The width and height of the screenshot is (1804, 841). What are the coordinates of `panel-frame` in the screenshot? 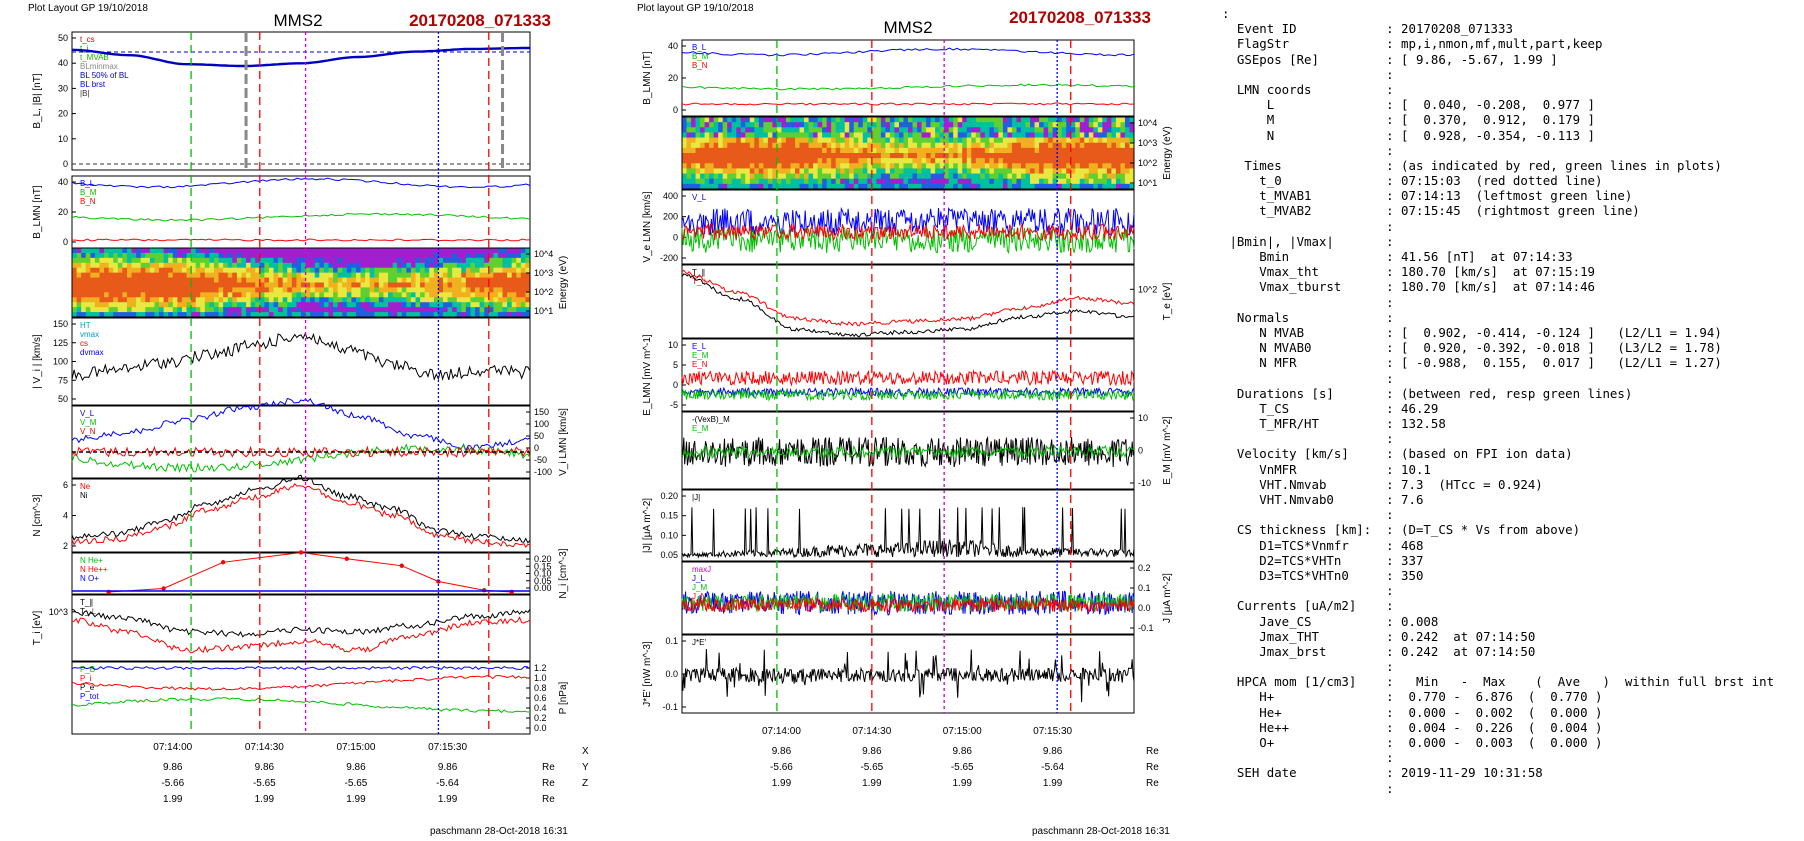 It's located at (301, 282).